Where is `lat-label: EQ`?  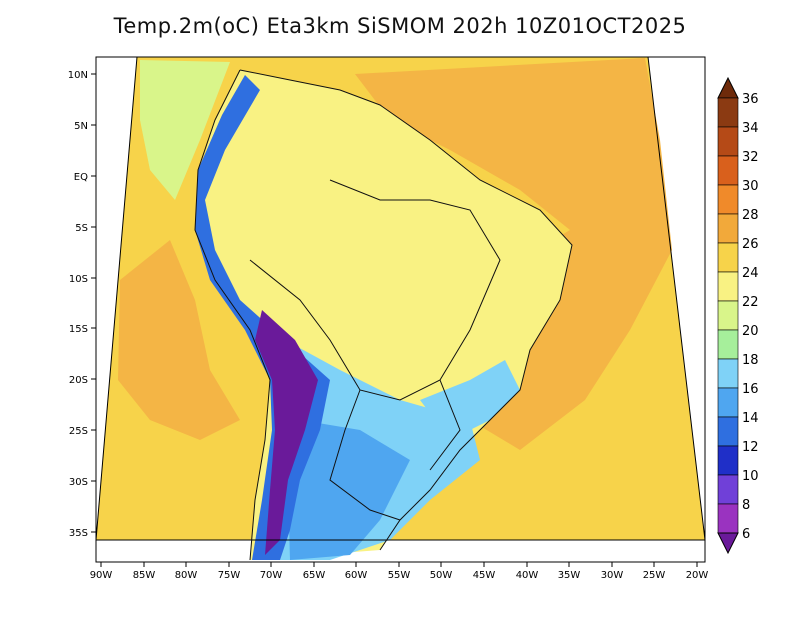
lat-label: EQ is located at coordinates (81, 177).